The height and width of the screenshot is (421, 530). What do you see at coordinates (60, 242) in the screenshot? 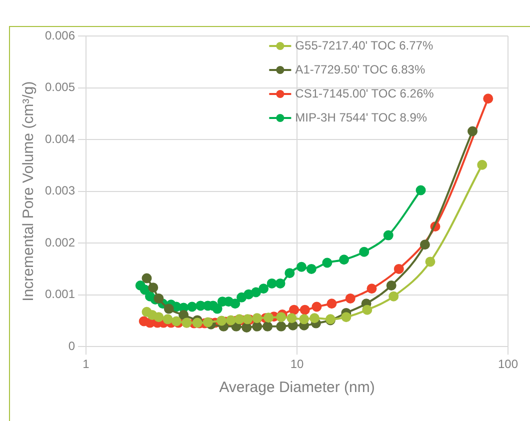
I see `y-tick-label: 0.002` at bounding box center [60, 242].